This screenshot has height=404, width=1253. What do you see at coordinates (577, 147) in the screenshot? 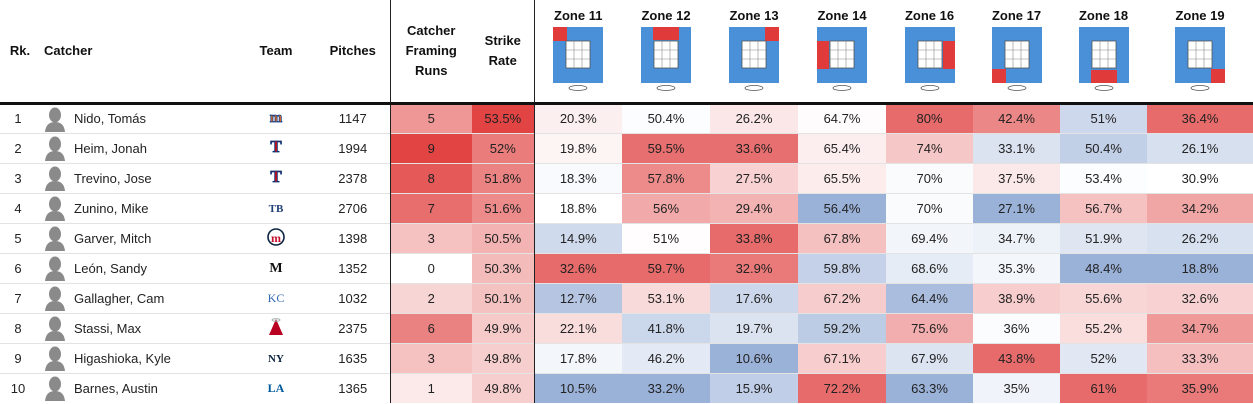
I see `zone-rate-cell: 19.8%` at bounding box center [577, 147].